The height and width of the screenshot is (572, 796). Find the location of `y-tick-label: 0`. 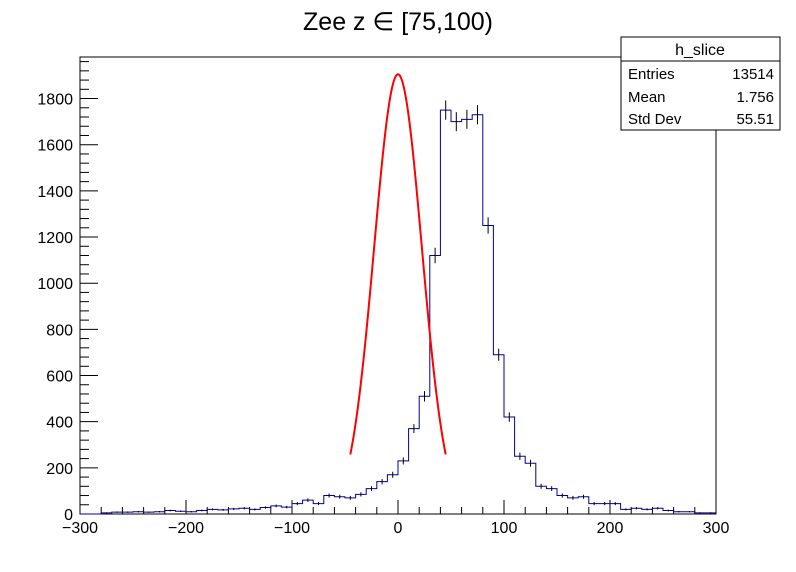

y-tick-label: 0 is located at coordinates (68, 515).